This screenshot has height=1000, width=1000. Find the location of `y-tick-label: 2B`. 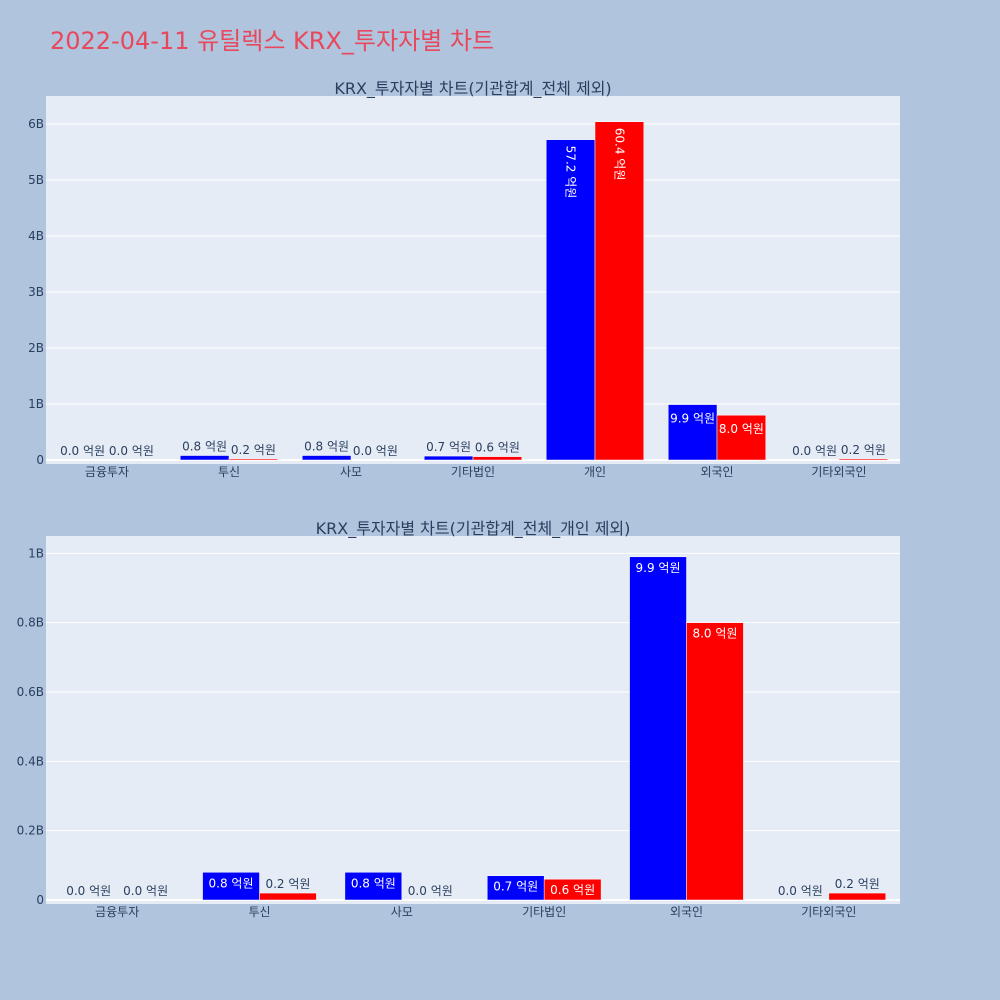

y-tick-label: 2B is located at coordinates (36, 348).